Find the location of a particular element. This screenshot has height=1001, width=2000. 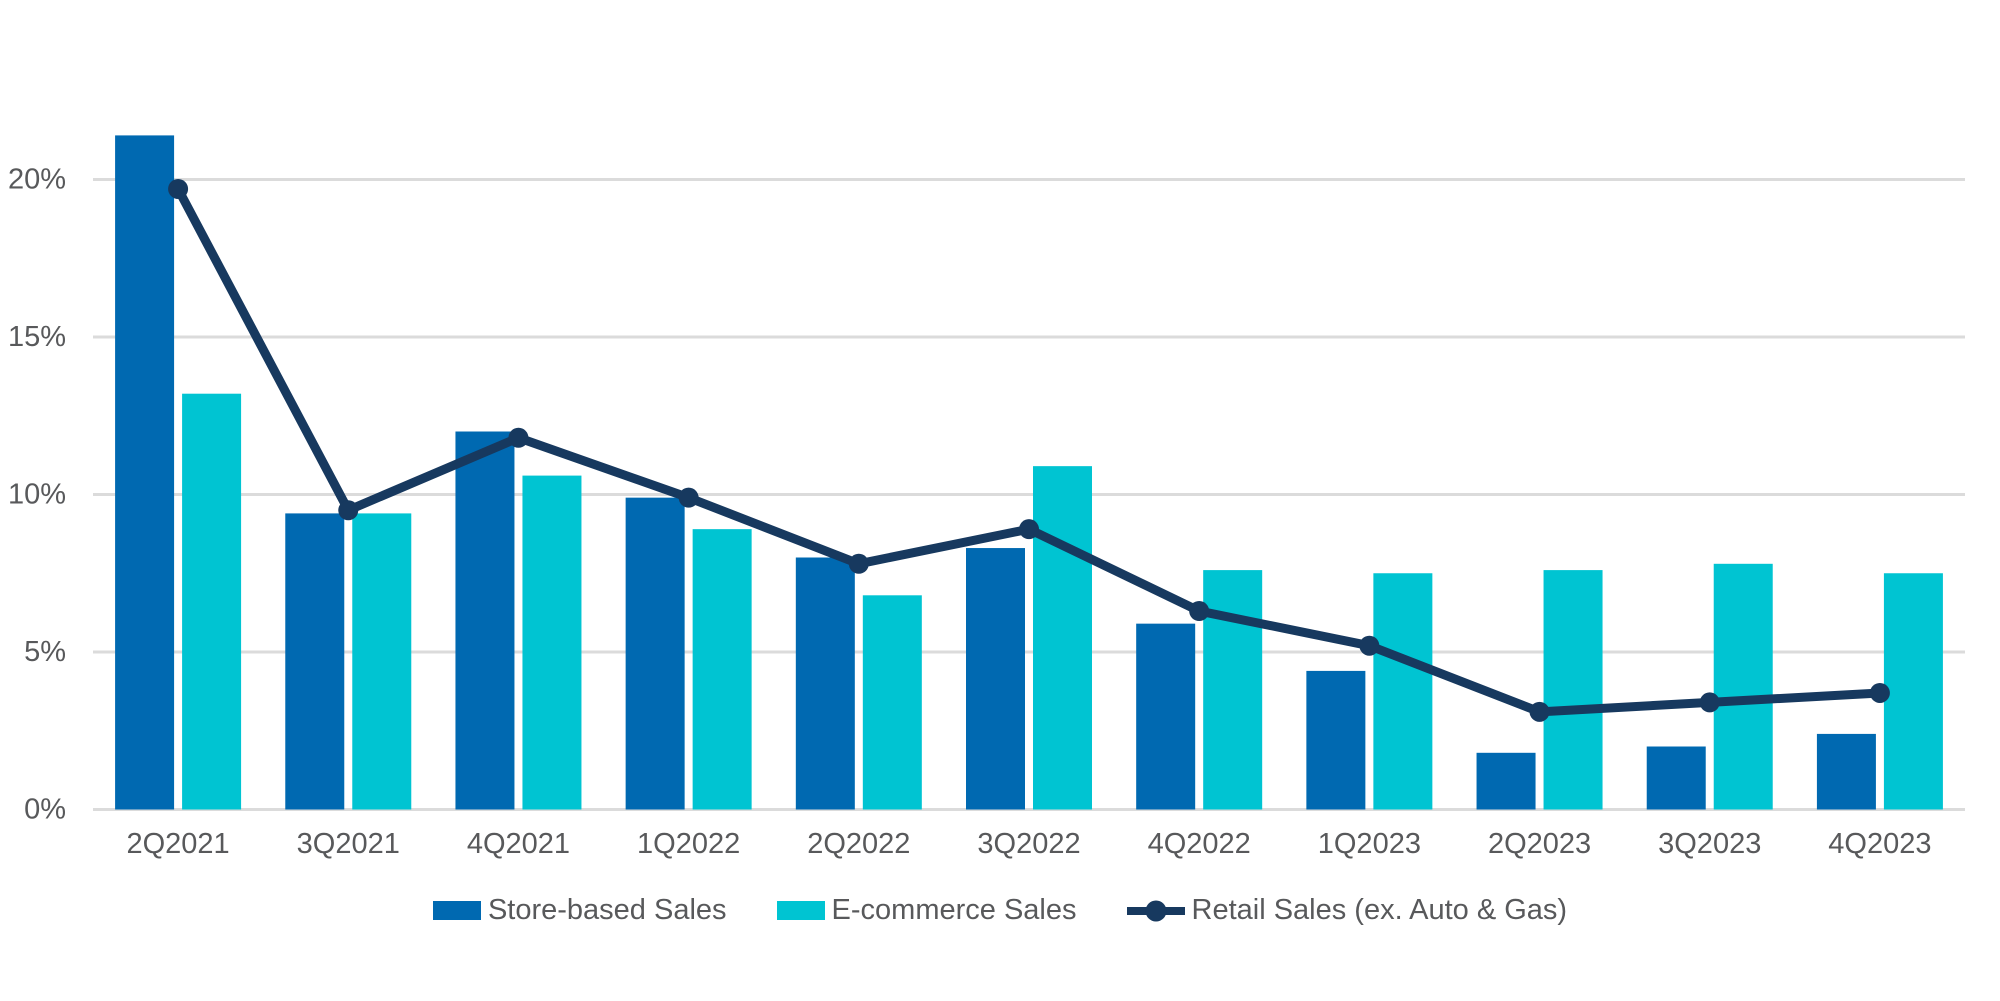

bar-e-commerce-sales-2q2021 is located at coordinates (212, 601).